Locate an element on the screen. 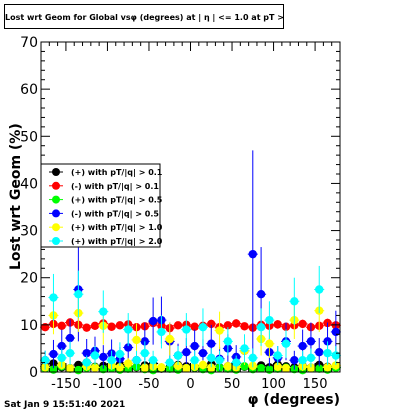  x-tick-label: -50 is located at coordinates (148, 384).